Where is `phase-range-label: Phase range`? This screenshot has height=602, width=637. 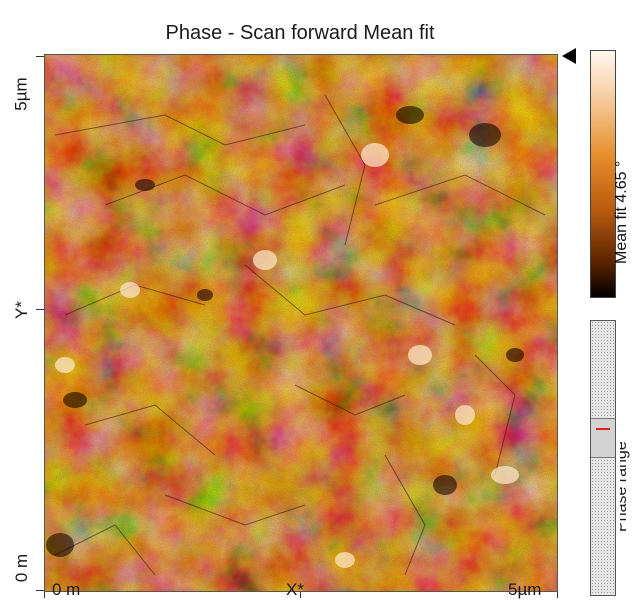
phase-range-label: Phase range is located at coordinates (625, 486).